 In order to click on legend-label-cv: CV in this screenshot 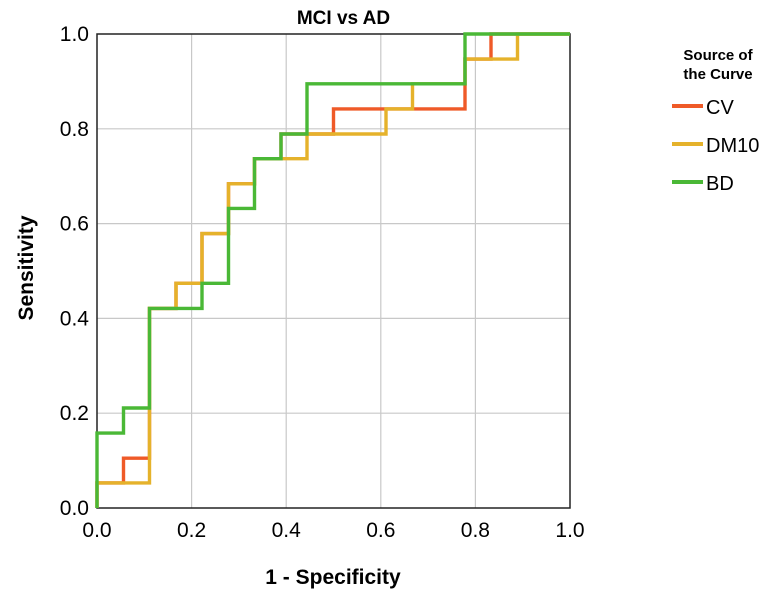, I will do `click(720, 108)`.